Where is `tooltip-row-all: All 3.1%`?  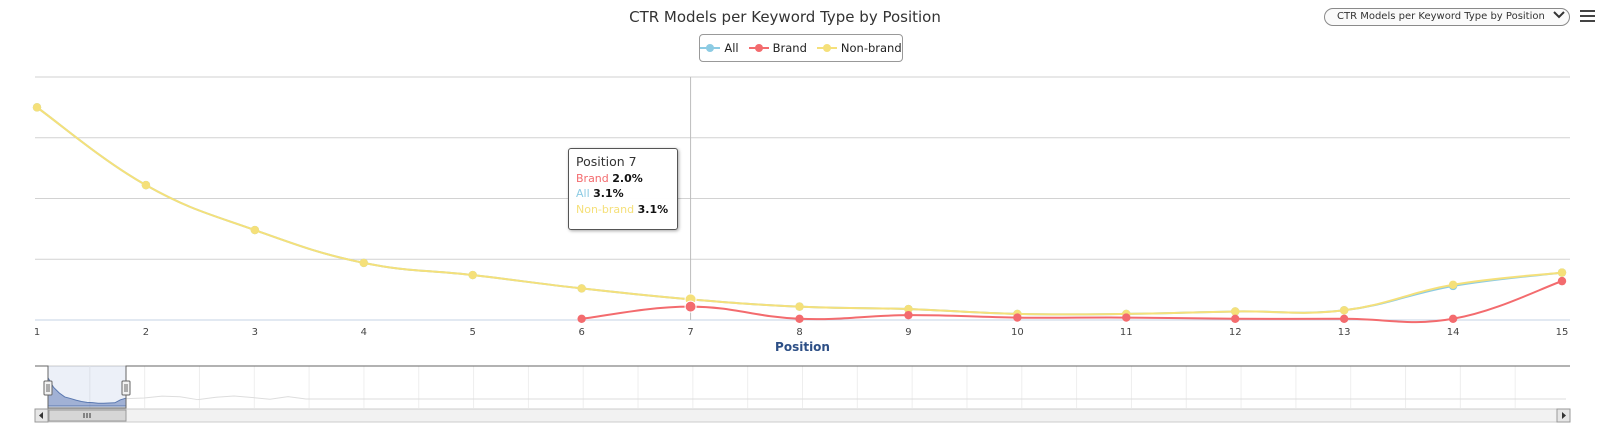
tooltip-row-all: All 3.1% is located at coordinates (623, 194).